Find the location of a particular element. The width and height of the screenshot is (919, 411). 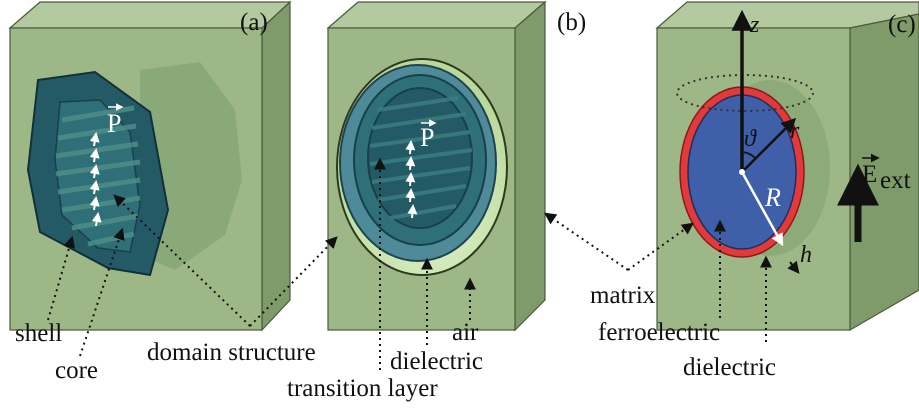

rotation-ellipse is located at coordinates (745, 93).